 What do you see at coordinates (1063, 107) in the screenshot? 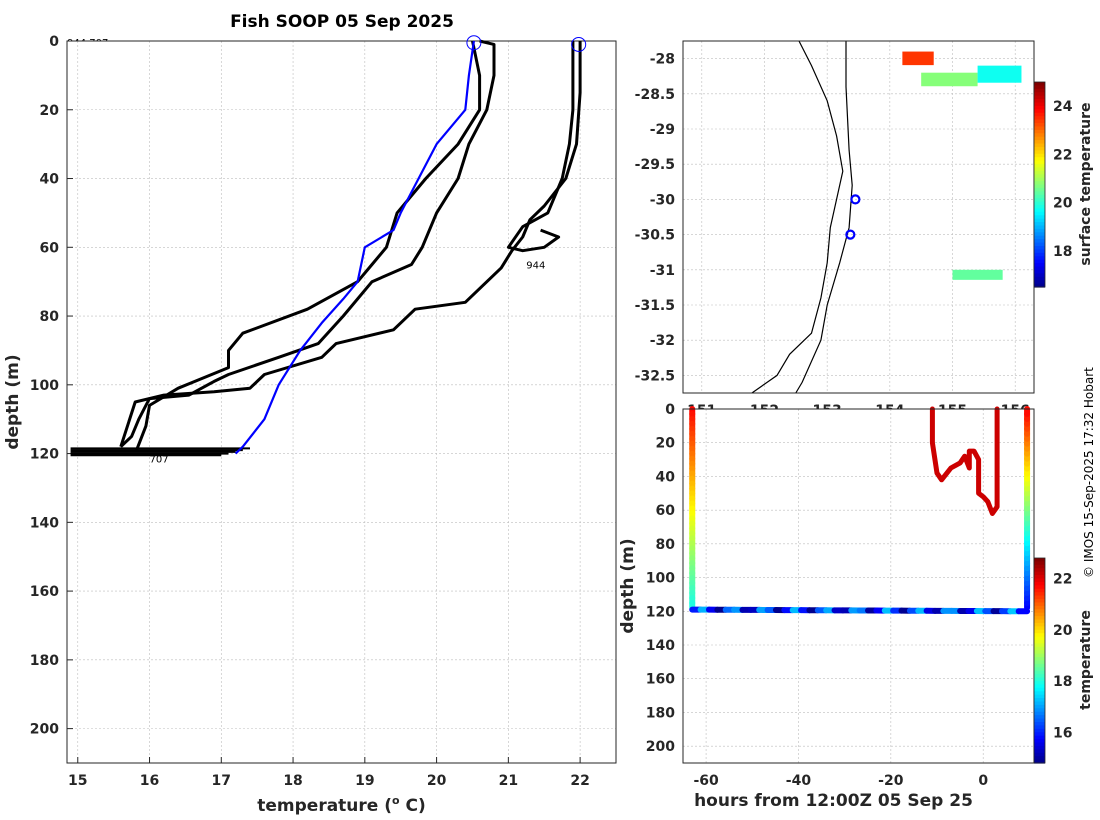
I see `colorbar-tick-label: 24` at bounding box center [1063, 107].